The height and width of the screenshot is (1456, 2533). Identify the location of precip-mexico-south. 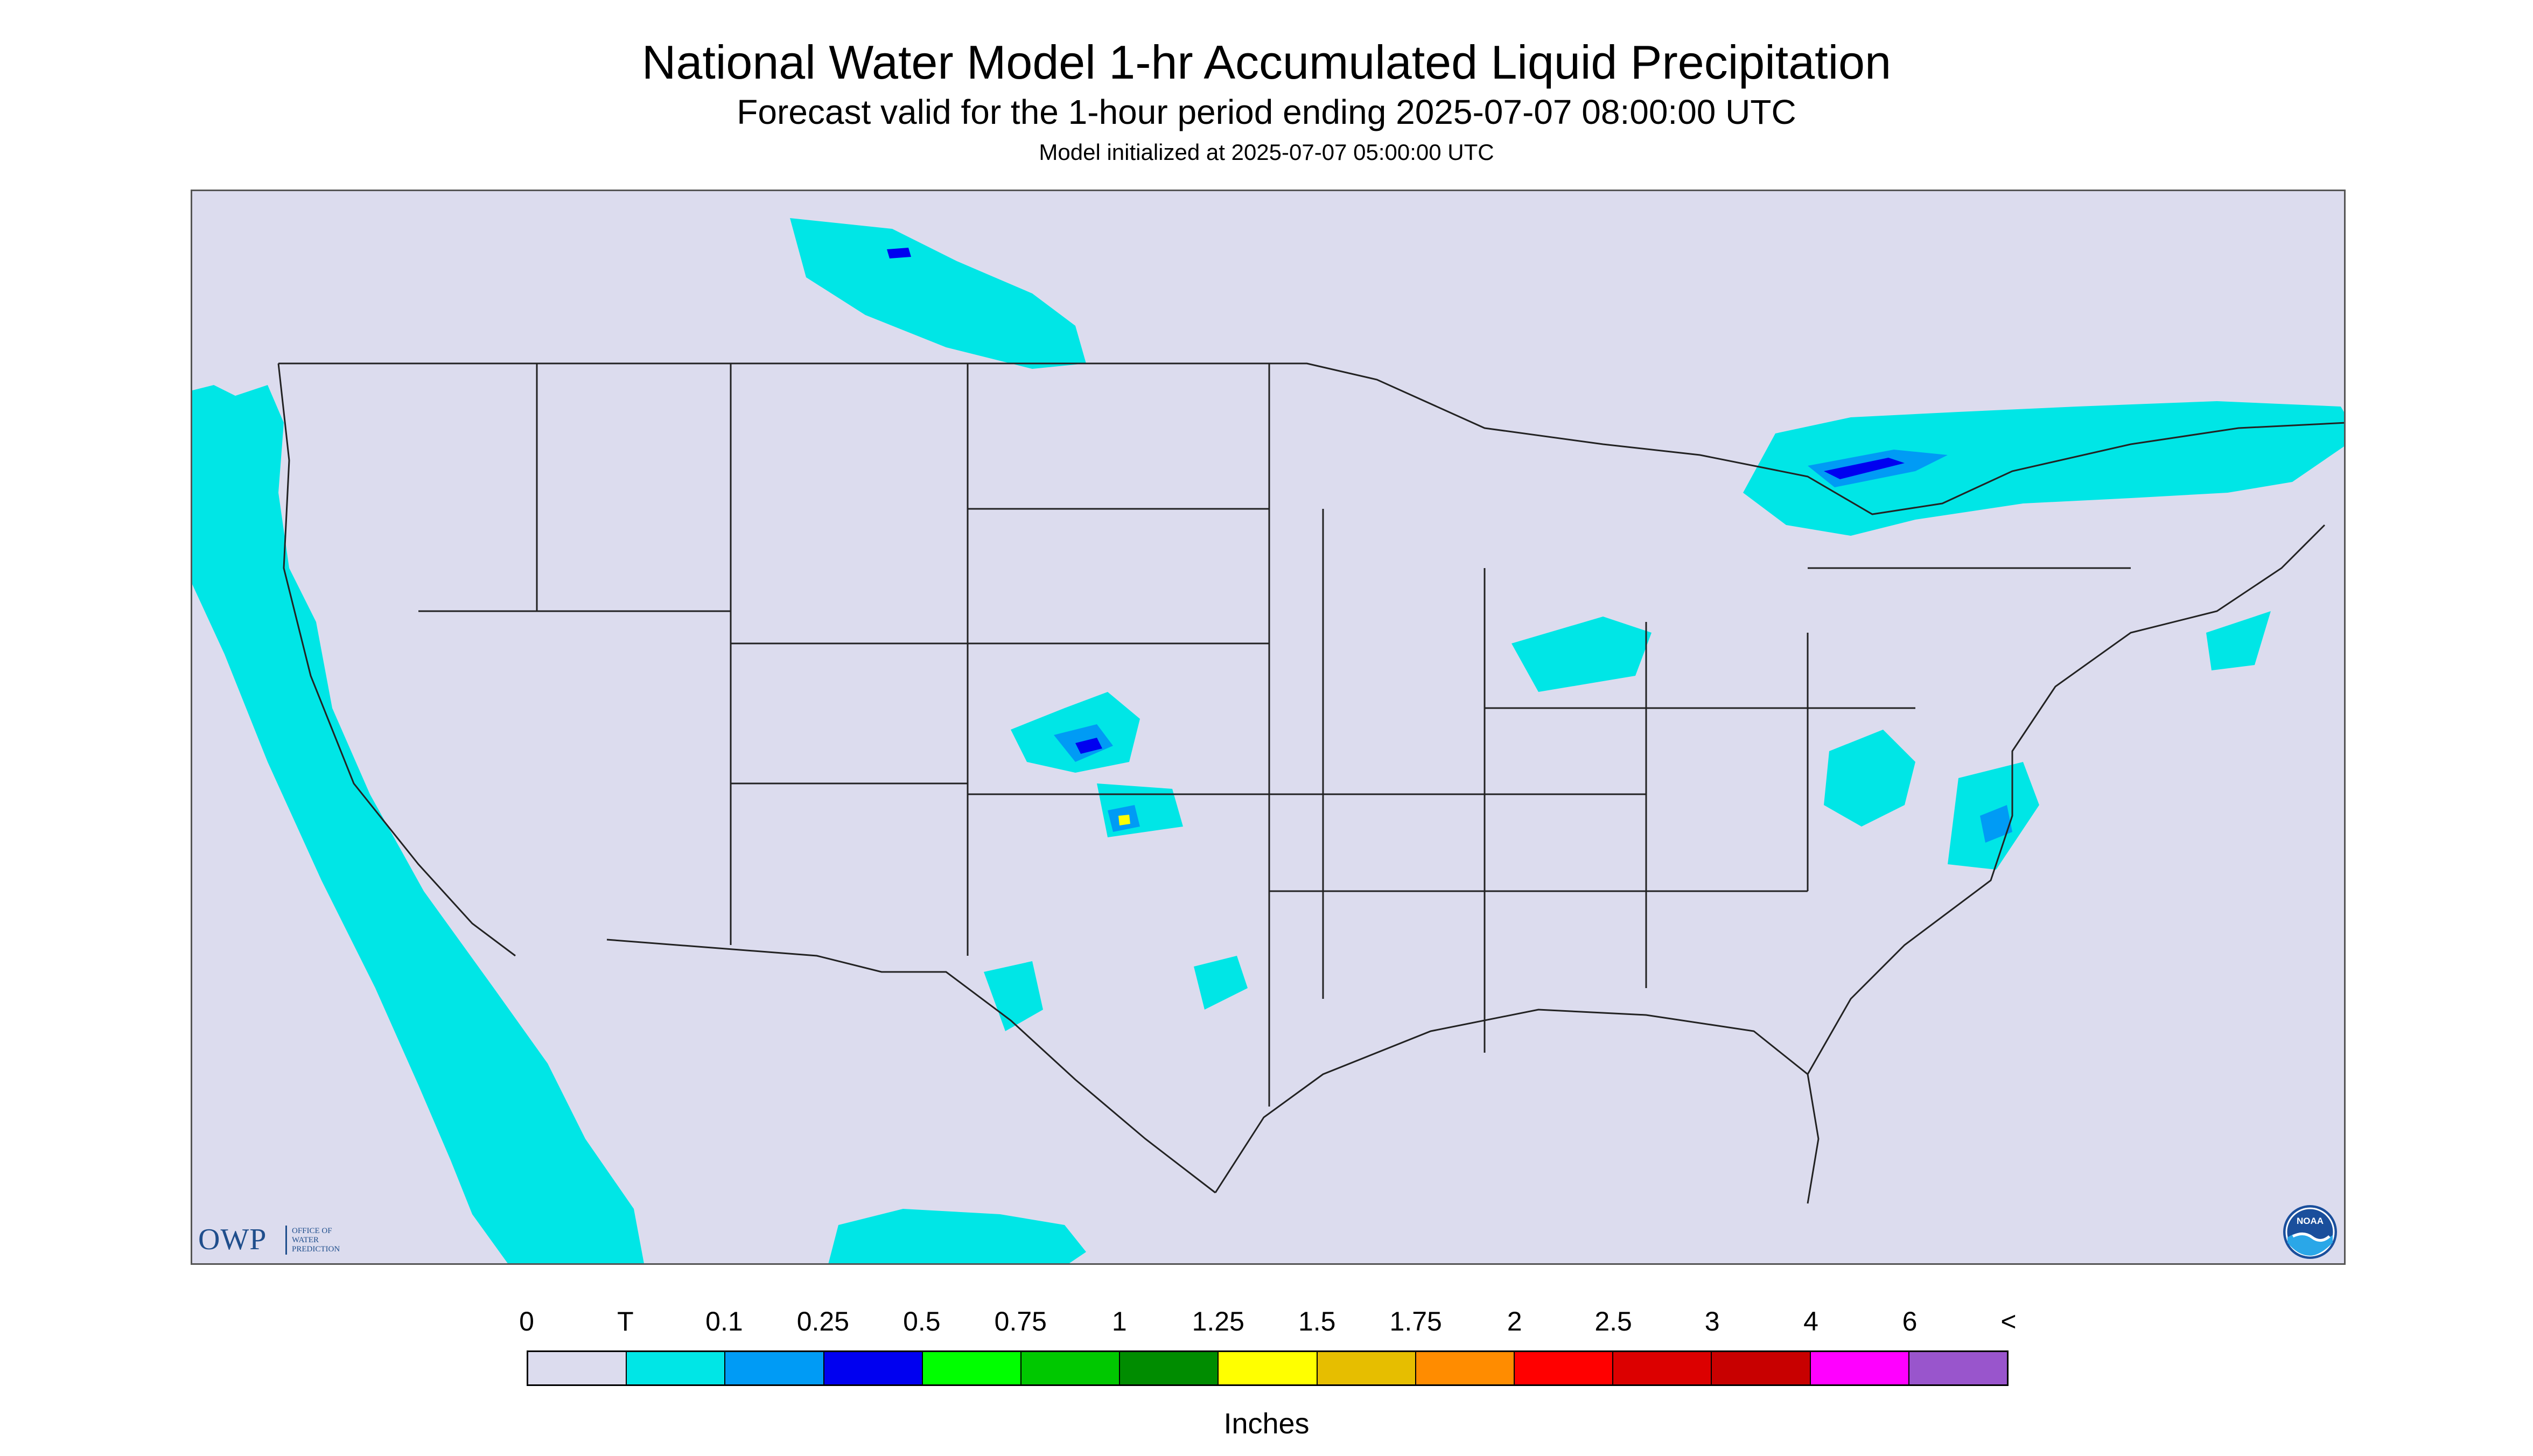
(957, 1236).